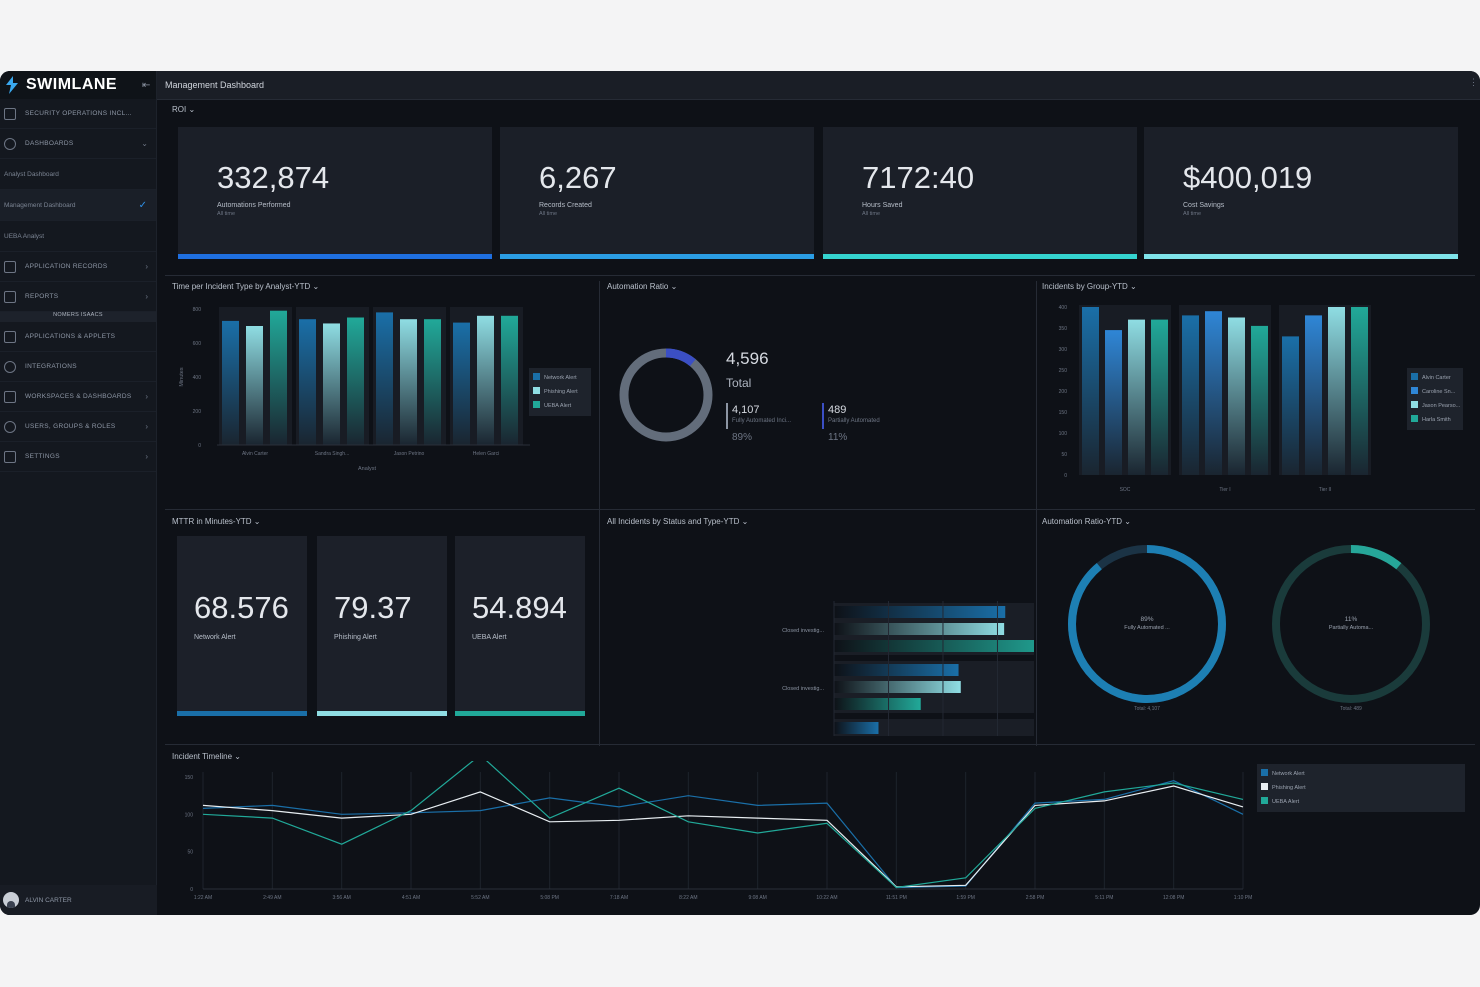  Describe the element at coordinates (242, 713) in the screenshot. I see `mttr-accent-bar` at that location.